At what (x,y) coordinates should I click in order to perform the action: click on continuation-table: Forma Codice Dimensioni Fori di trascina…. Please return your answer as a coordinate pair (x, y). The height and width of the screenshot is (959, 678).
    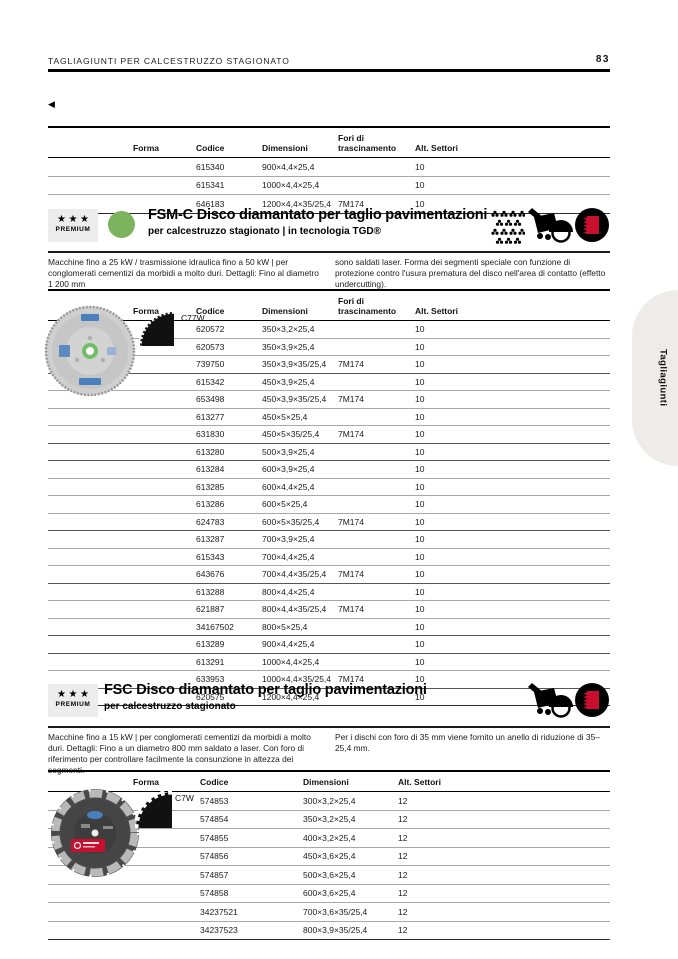
    Looking at the image, I should click on (329, 170).